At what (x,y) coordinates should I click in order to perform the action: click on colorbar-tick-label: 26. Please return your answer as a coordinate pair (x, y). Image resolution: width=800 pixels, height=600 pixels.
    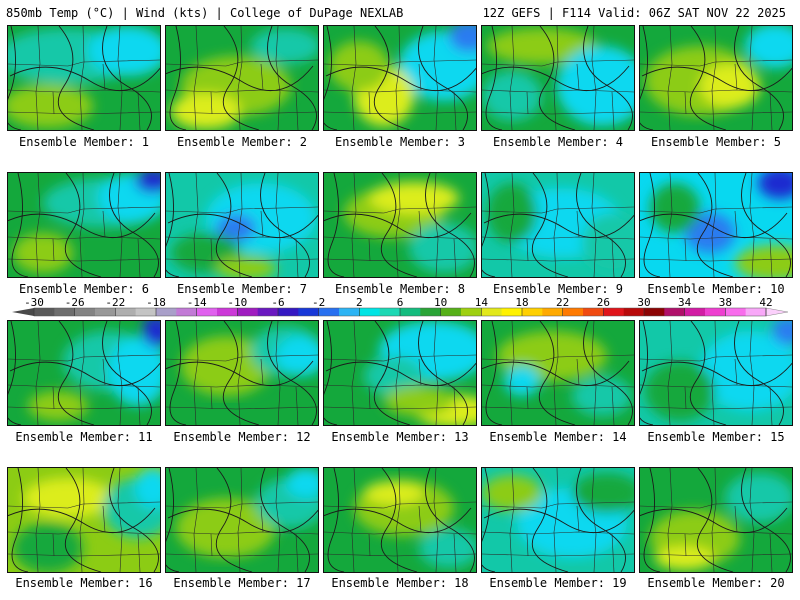
    Looking at the image, I should click on (603, 302).